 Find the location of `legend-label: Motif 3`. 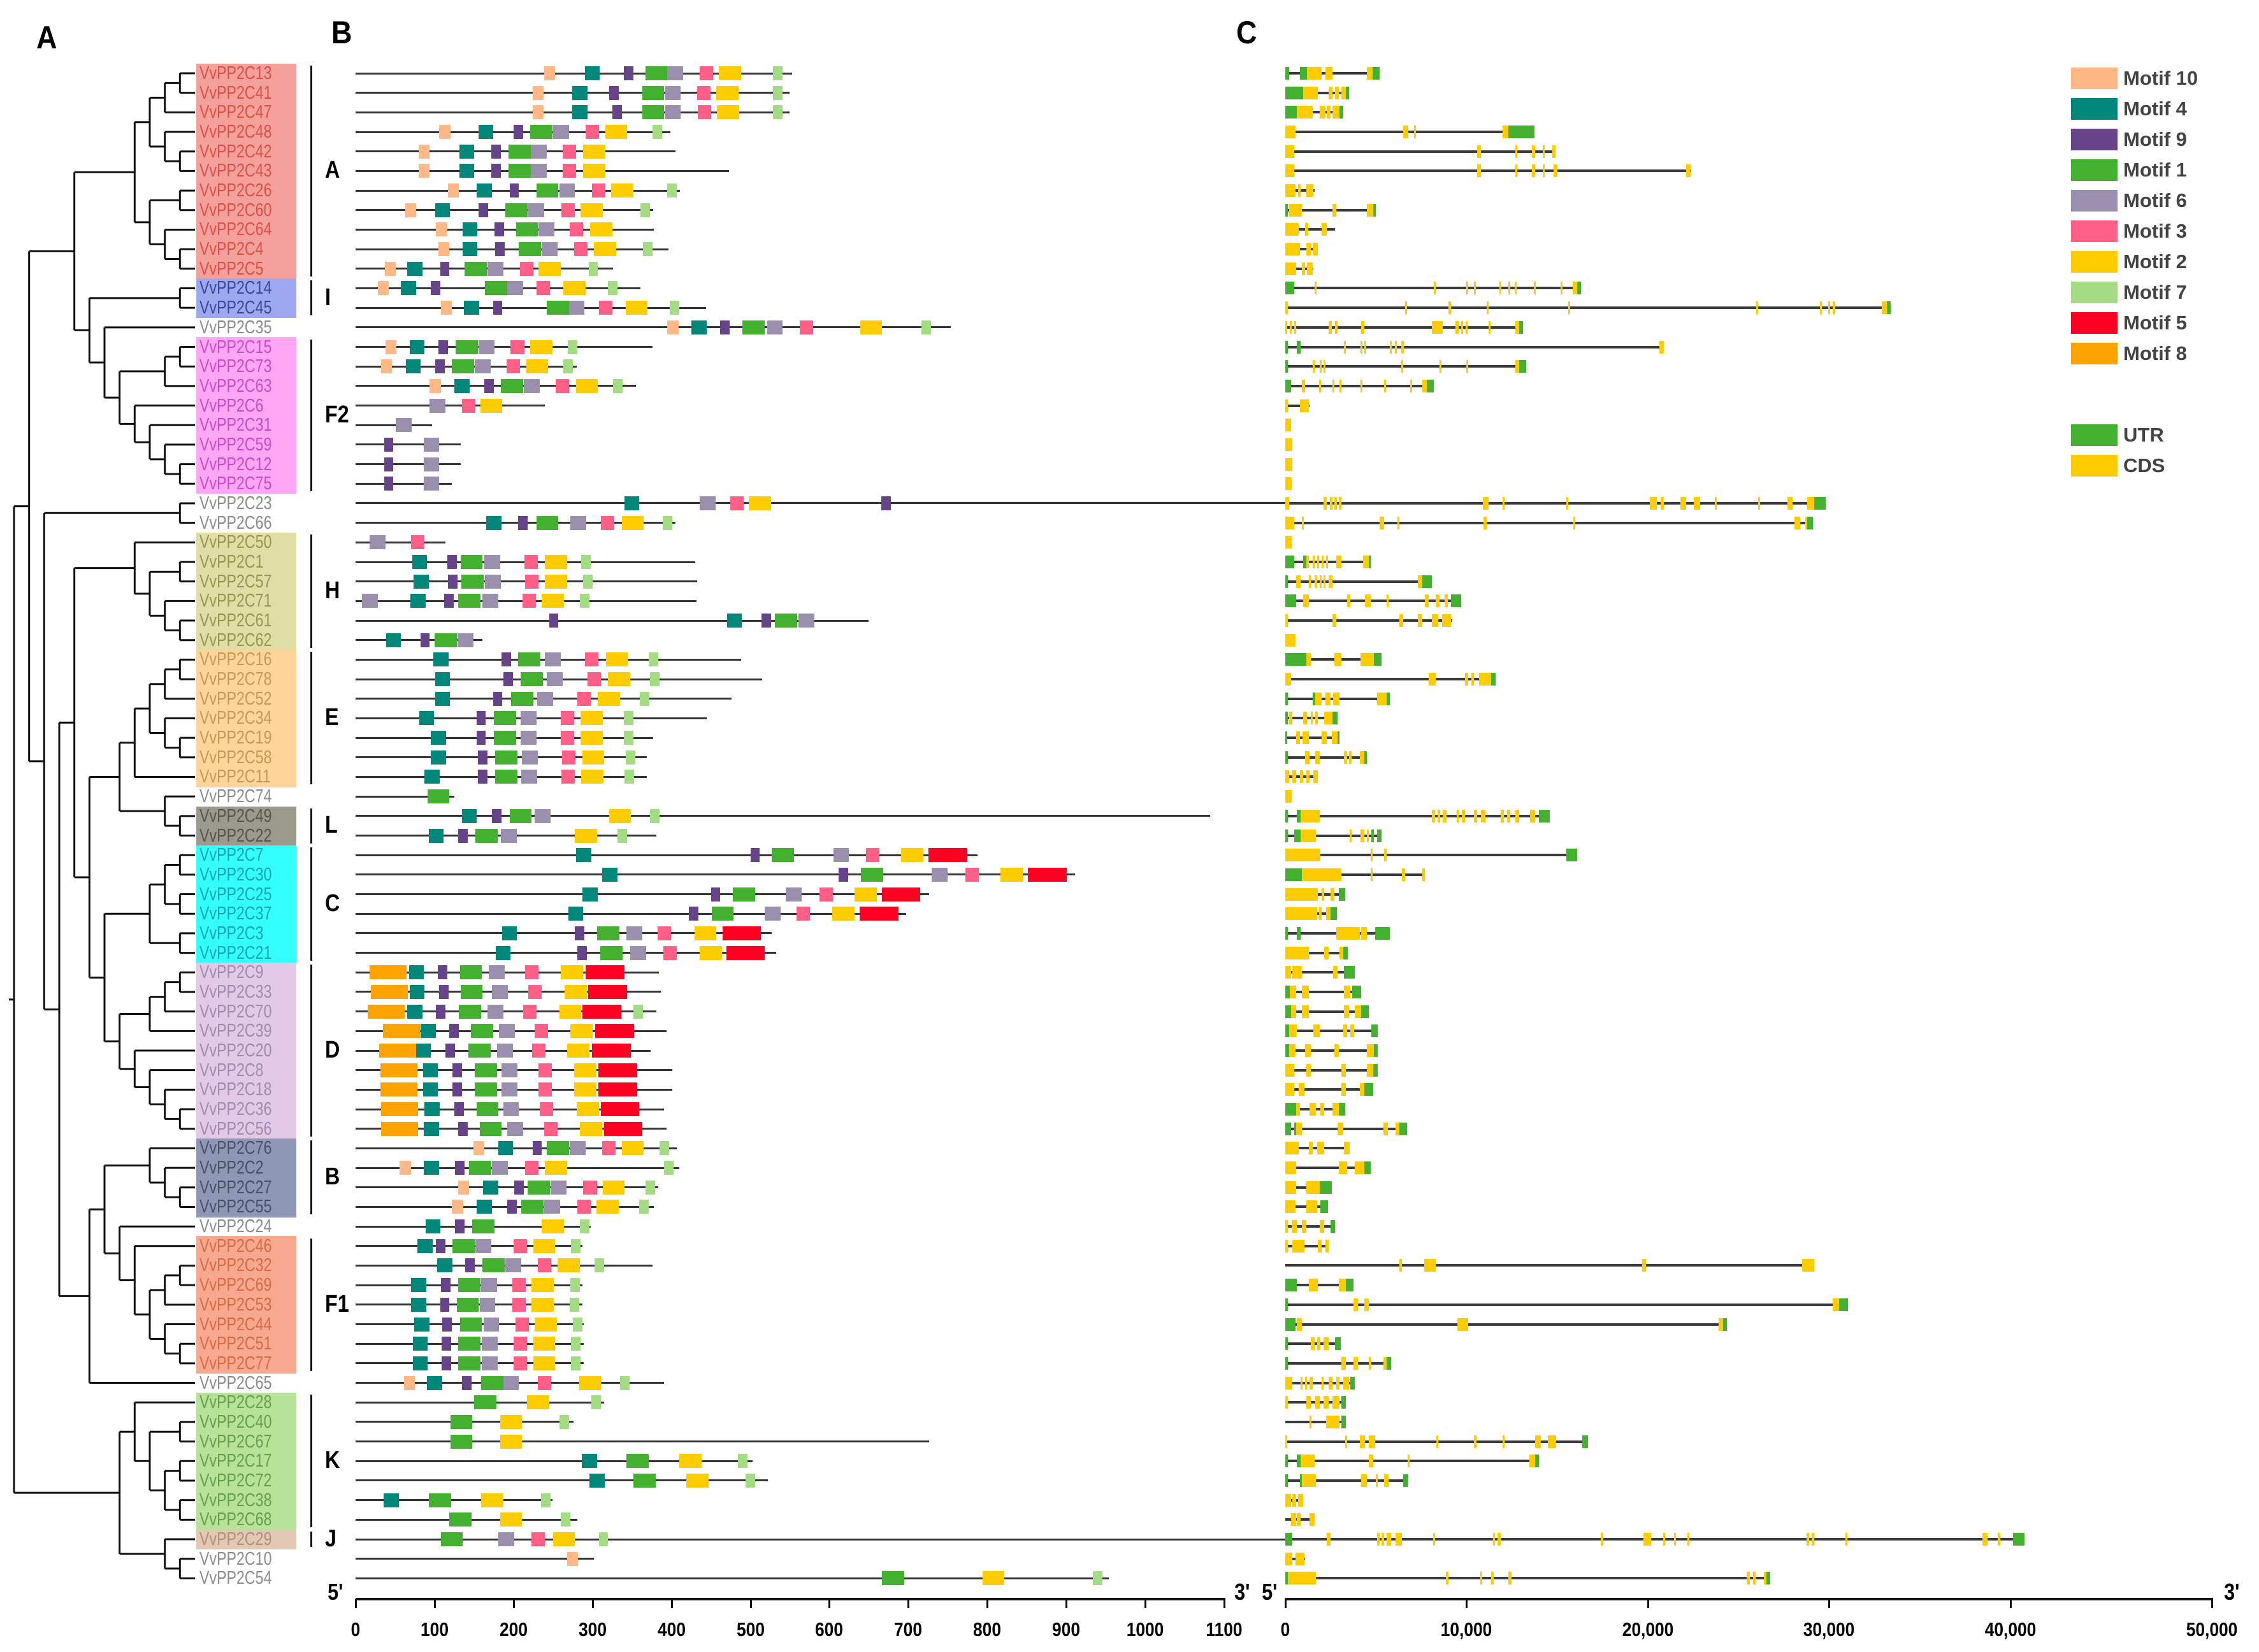

legend-label: Motif 3 is located at coordinates (2155, 231).